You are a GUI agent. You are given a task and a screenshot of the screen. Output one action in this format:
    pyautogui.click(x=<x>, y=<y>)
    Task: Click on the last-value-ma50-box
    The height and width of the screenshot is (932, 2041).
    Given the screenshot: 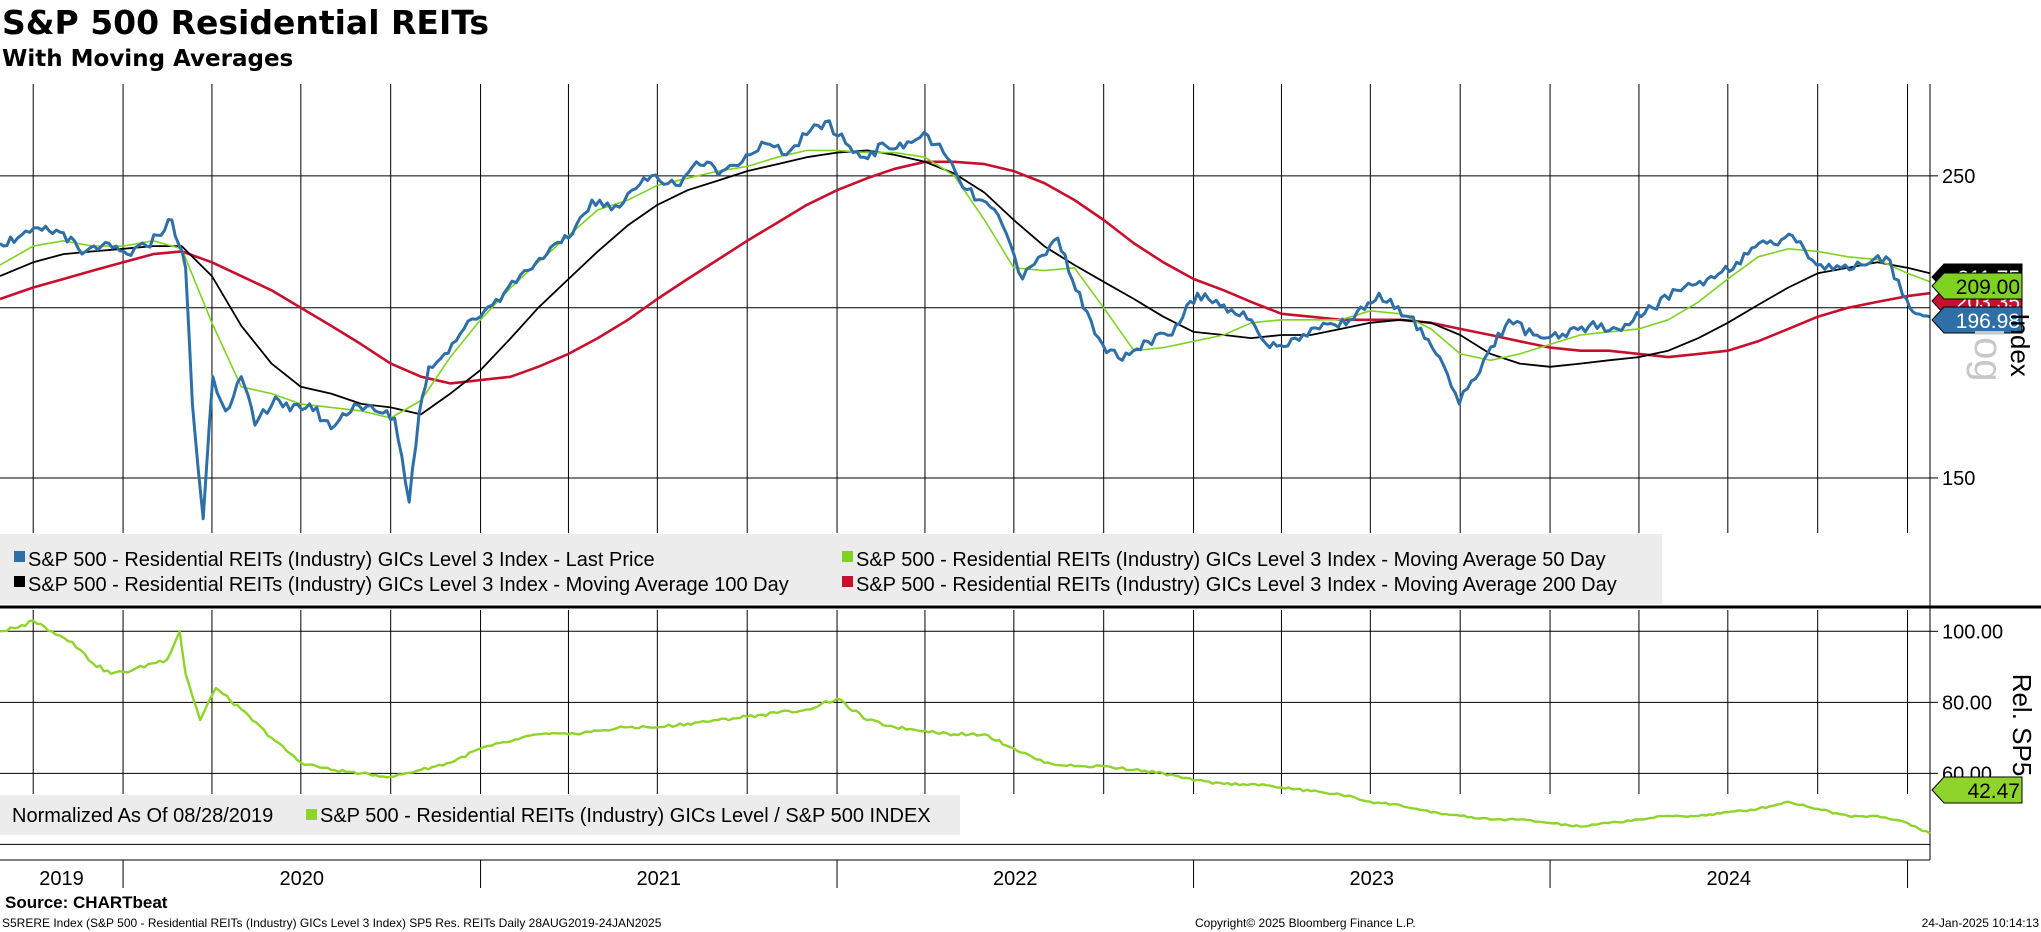 What is the action you would take?
    pyautogui.click(x=1977, y=286)
    